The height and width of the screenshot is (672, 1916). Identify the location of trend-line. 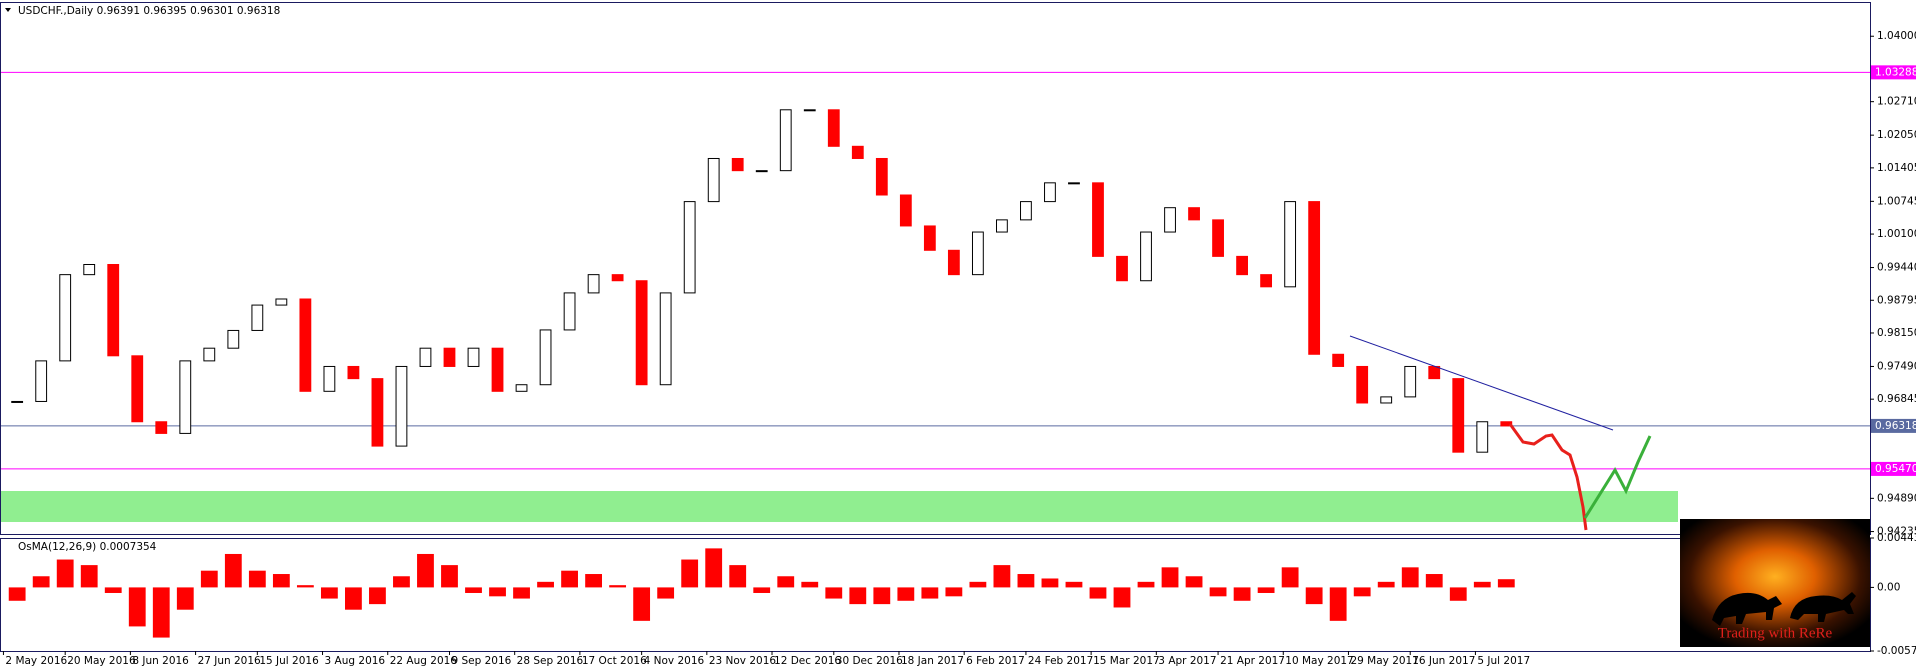
(1481, 383).